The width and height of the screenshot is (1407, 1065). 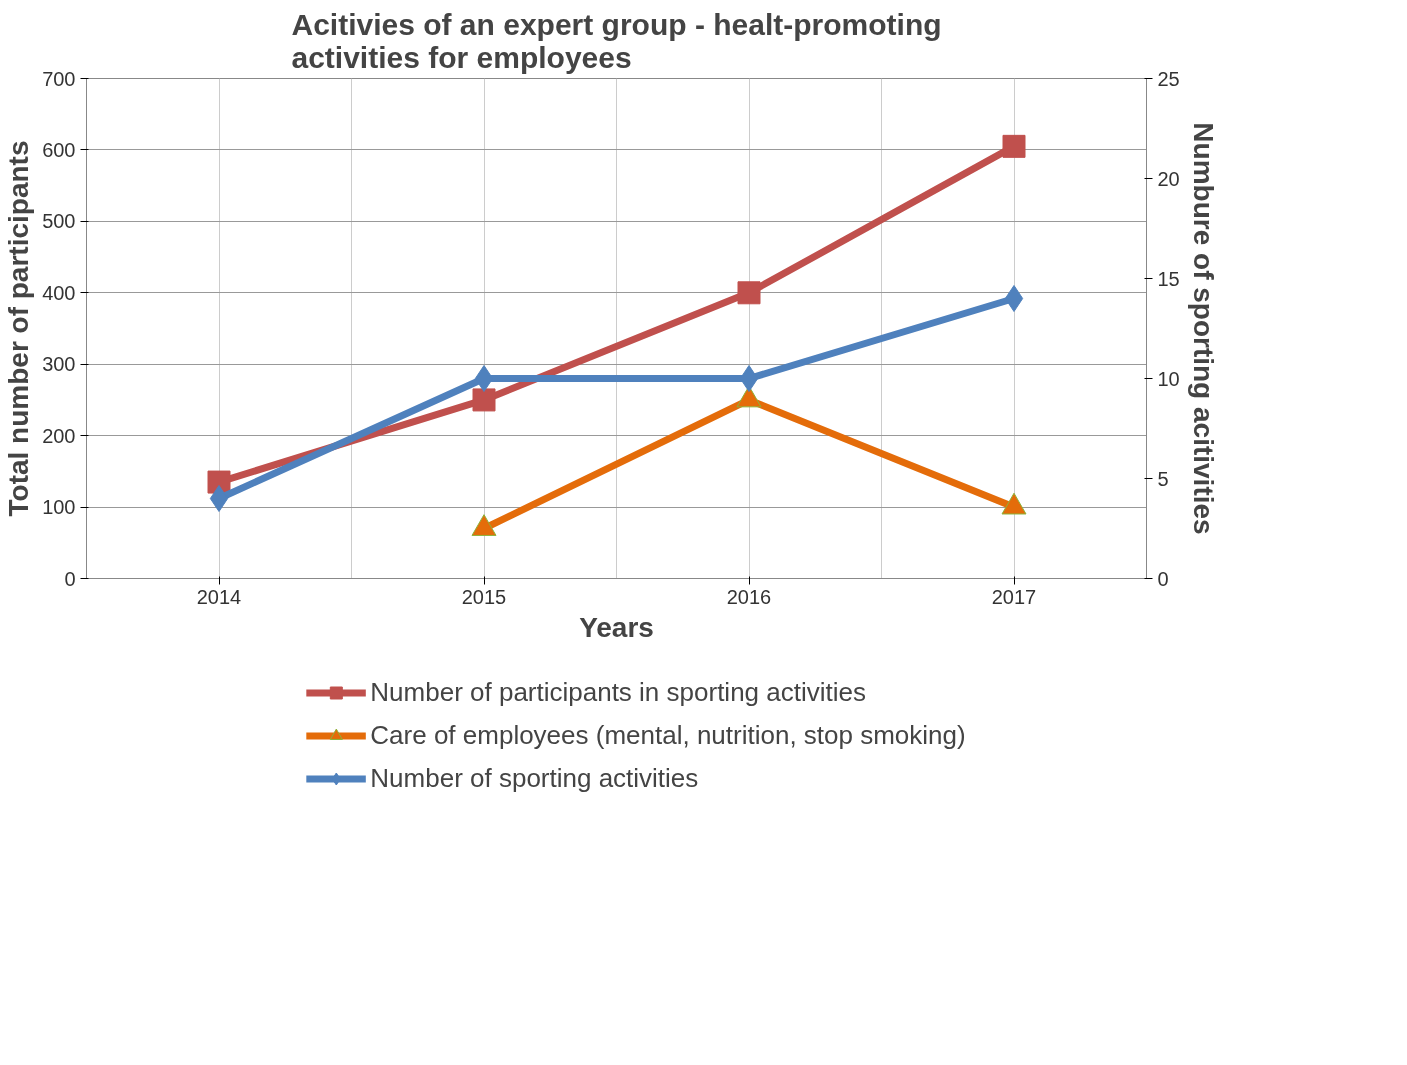 What do you see at coordinates (59, 149) in the screenshot?
I see `y-tick-label: 600` at bounding box center [59, 149].